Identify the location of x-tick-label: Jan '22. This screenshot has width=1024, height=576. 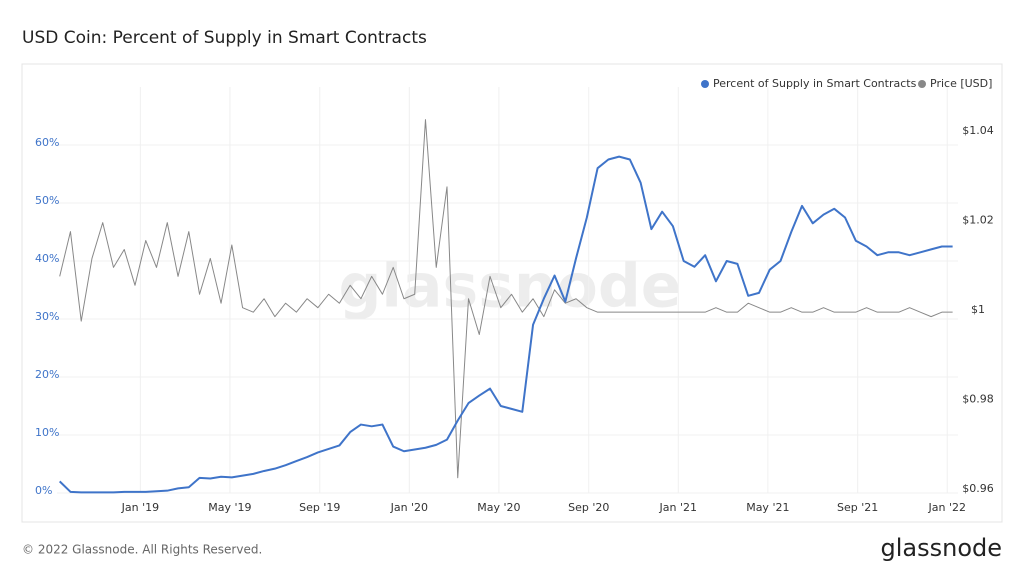
(946, 507).